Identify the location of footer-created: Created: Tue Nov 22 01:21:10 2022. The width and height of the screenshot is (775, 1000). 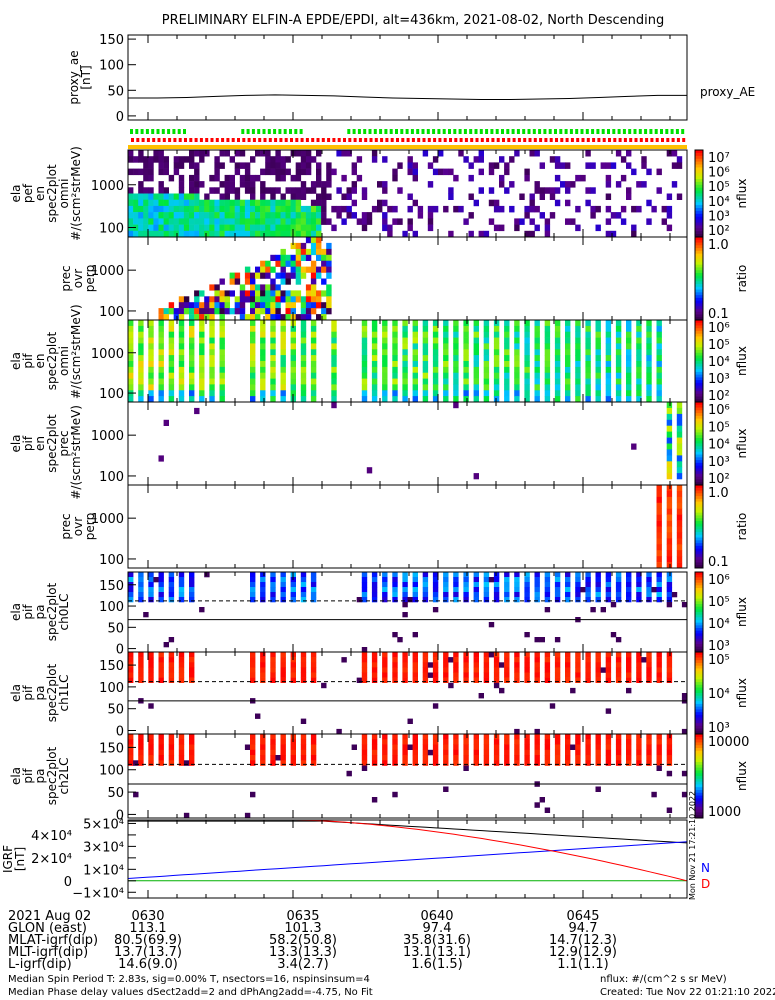
(687, 992).